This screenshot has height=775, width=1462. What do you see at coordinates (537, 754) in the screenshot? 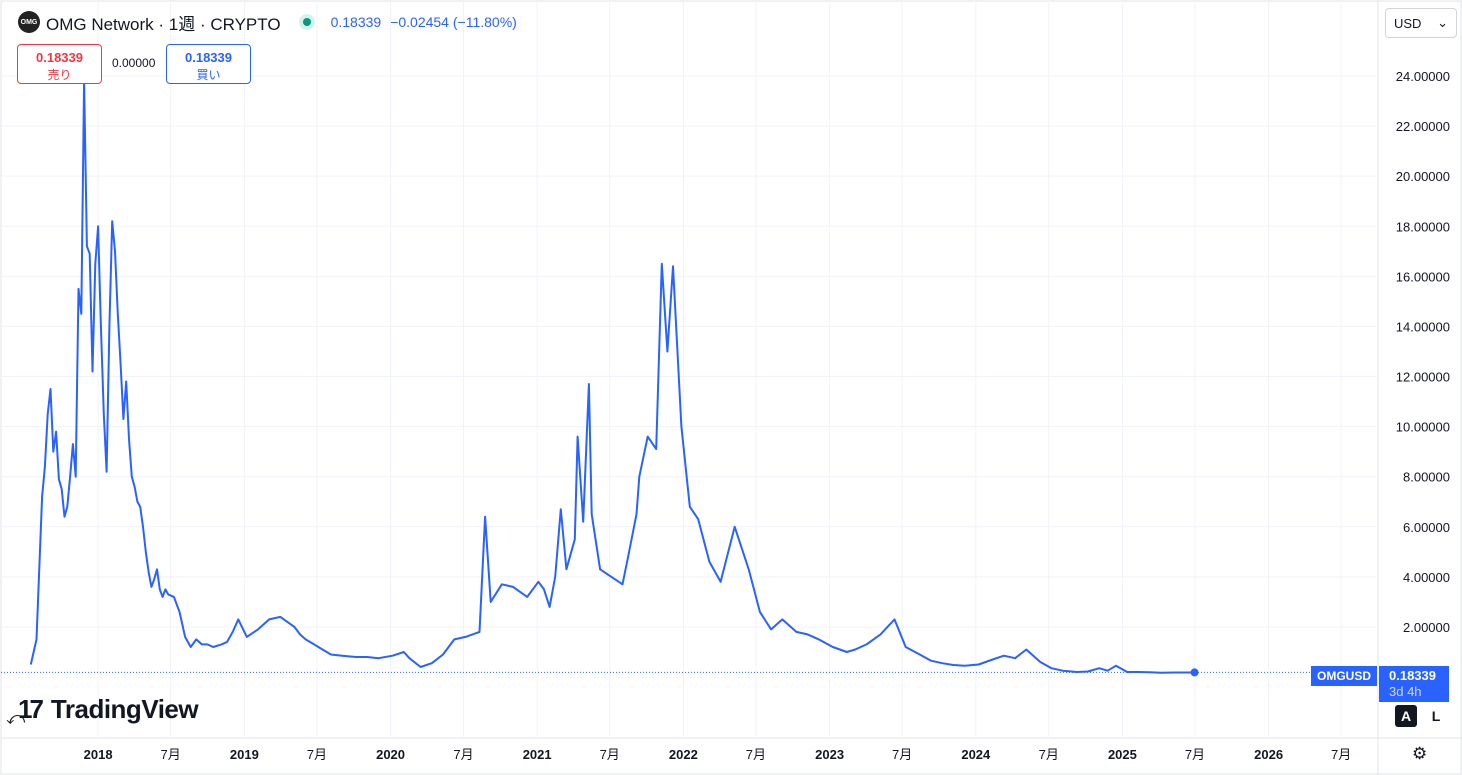
I see `x-tick-label: 2021` at bounding box center [537, 754].